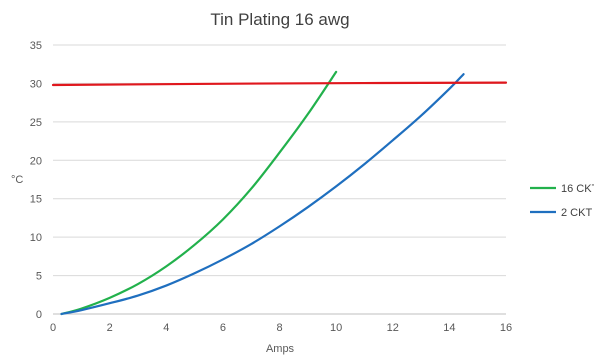 The width and height of the screenshot is (594, 358). Describe the element at coordinates (36, 238) in the screenshot. I see `y-tick-label: 10` at that location.